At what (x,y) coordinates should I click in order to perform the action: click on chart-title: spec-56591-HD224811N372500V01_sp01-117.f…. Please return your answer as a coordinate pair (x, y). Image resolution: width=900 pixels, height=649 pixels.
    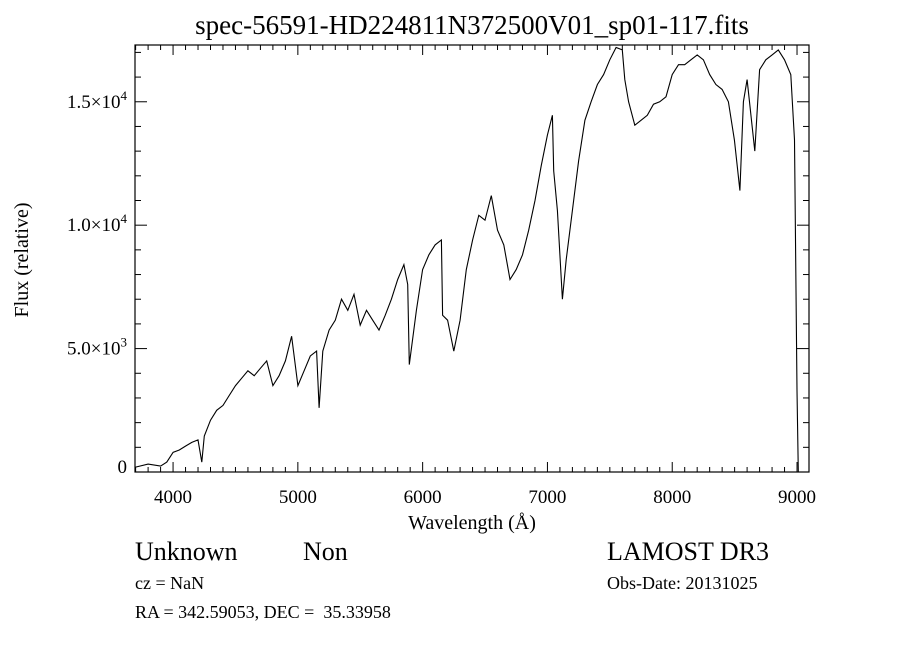
    Looking at the image, I should click on (472, 25).